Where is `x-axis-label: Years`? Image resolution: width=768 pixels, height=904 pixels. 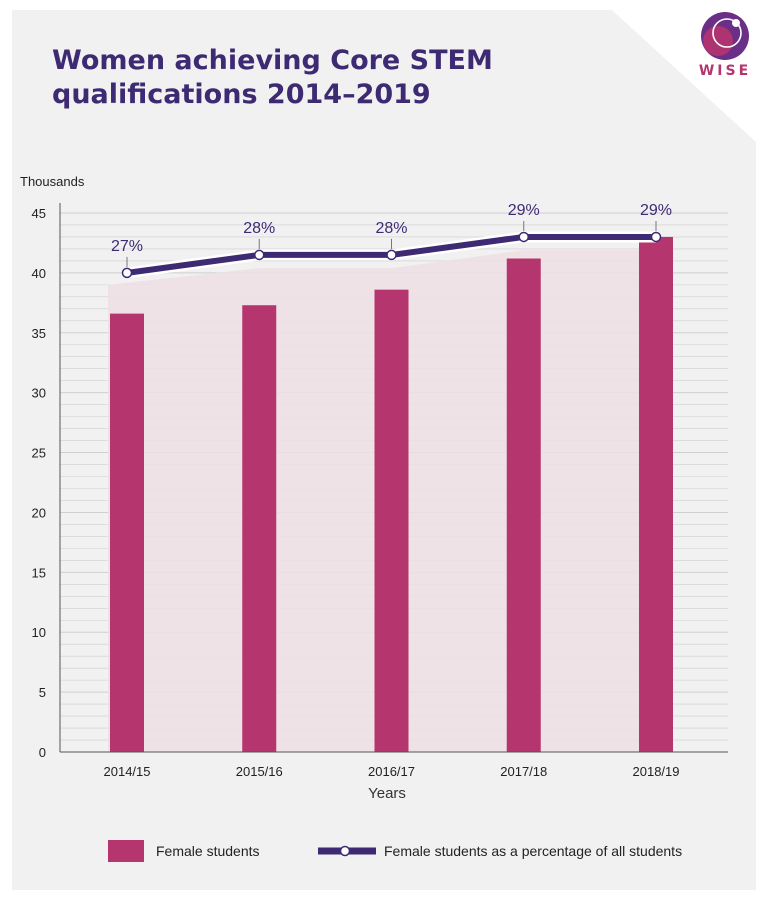 x-axis-label: Years is located at coordinates (387, 793).